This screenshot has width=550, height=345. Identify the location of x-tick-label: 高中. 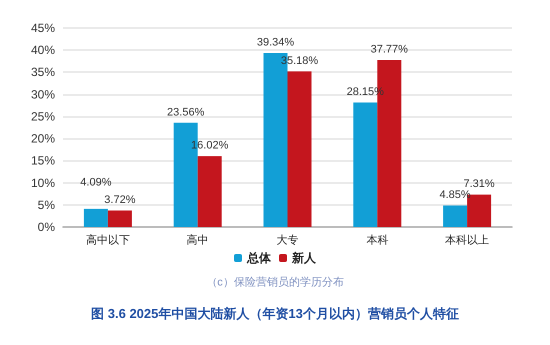
(197, 240).